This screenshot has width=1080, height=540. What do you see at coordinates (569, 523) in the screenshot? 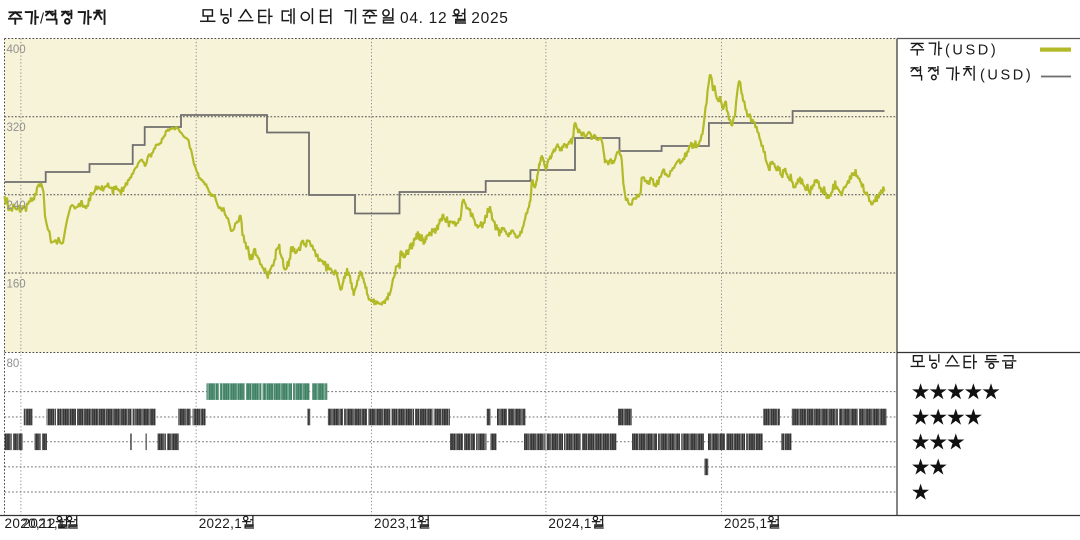
I see `svg-text: 2024,1` at bounding box center [569, 523].